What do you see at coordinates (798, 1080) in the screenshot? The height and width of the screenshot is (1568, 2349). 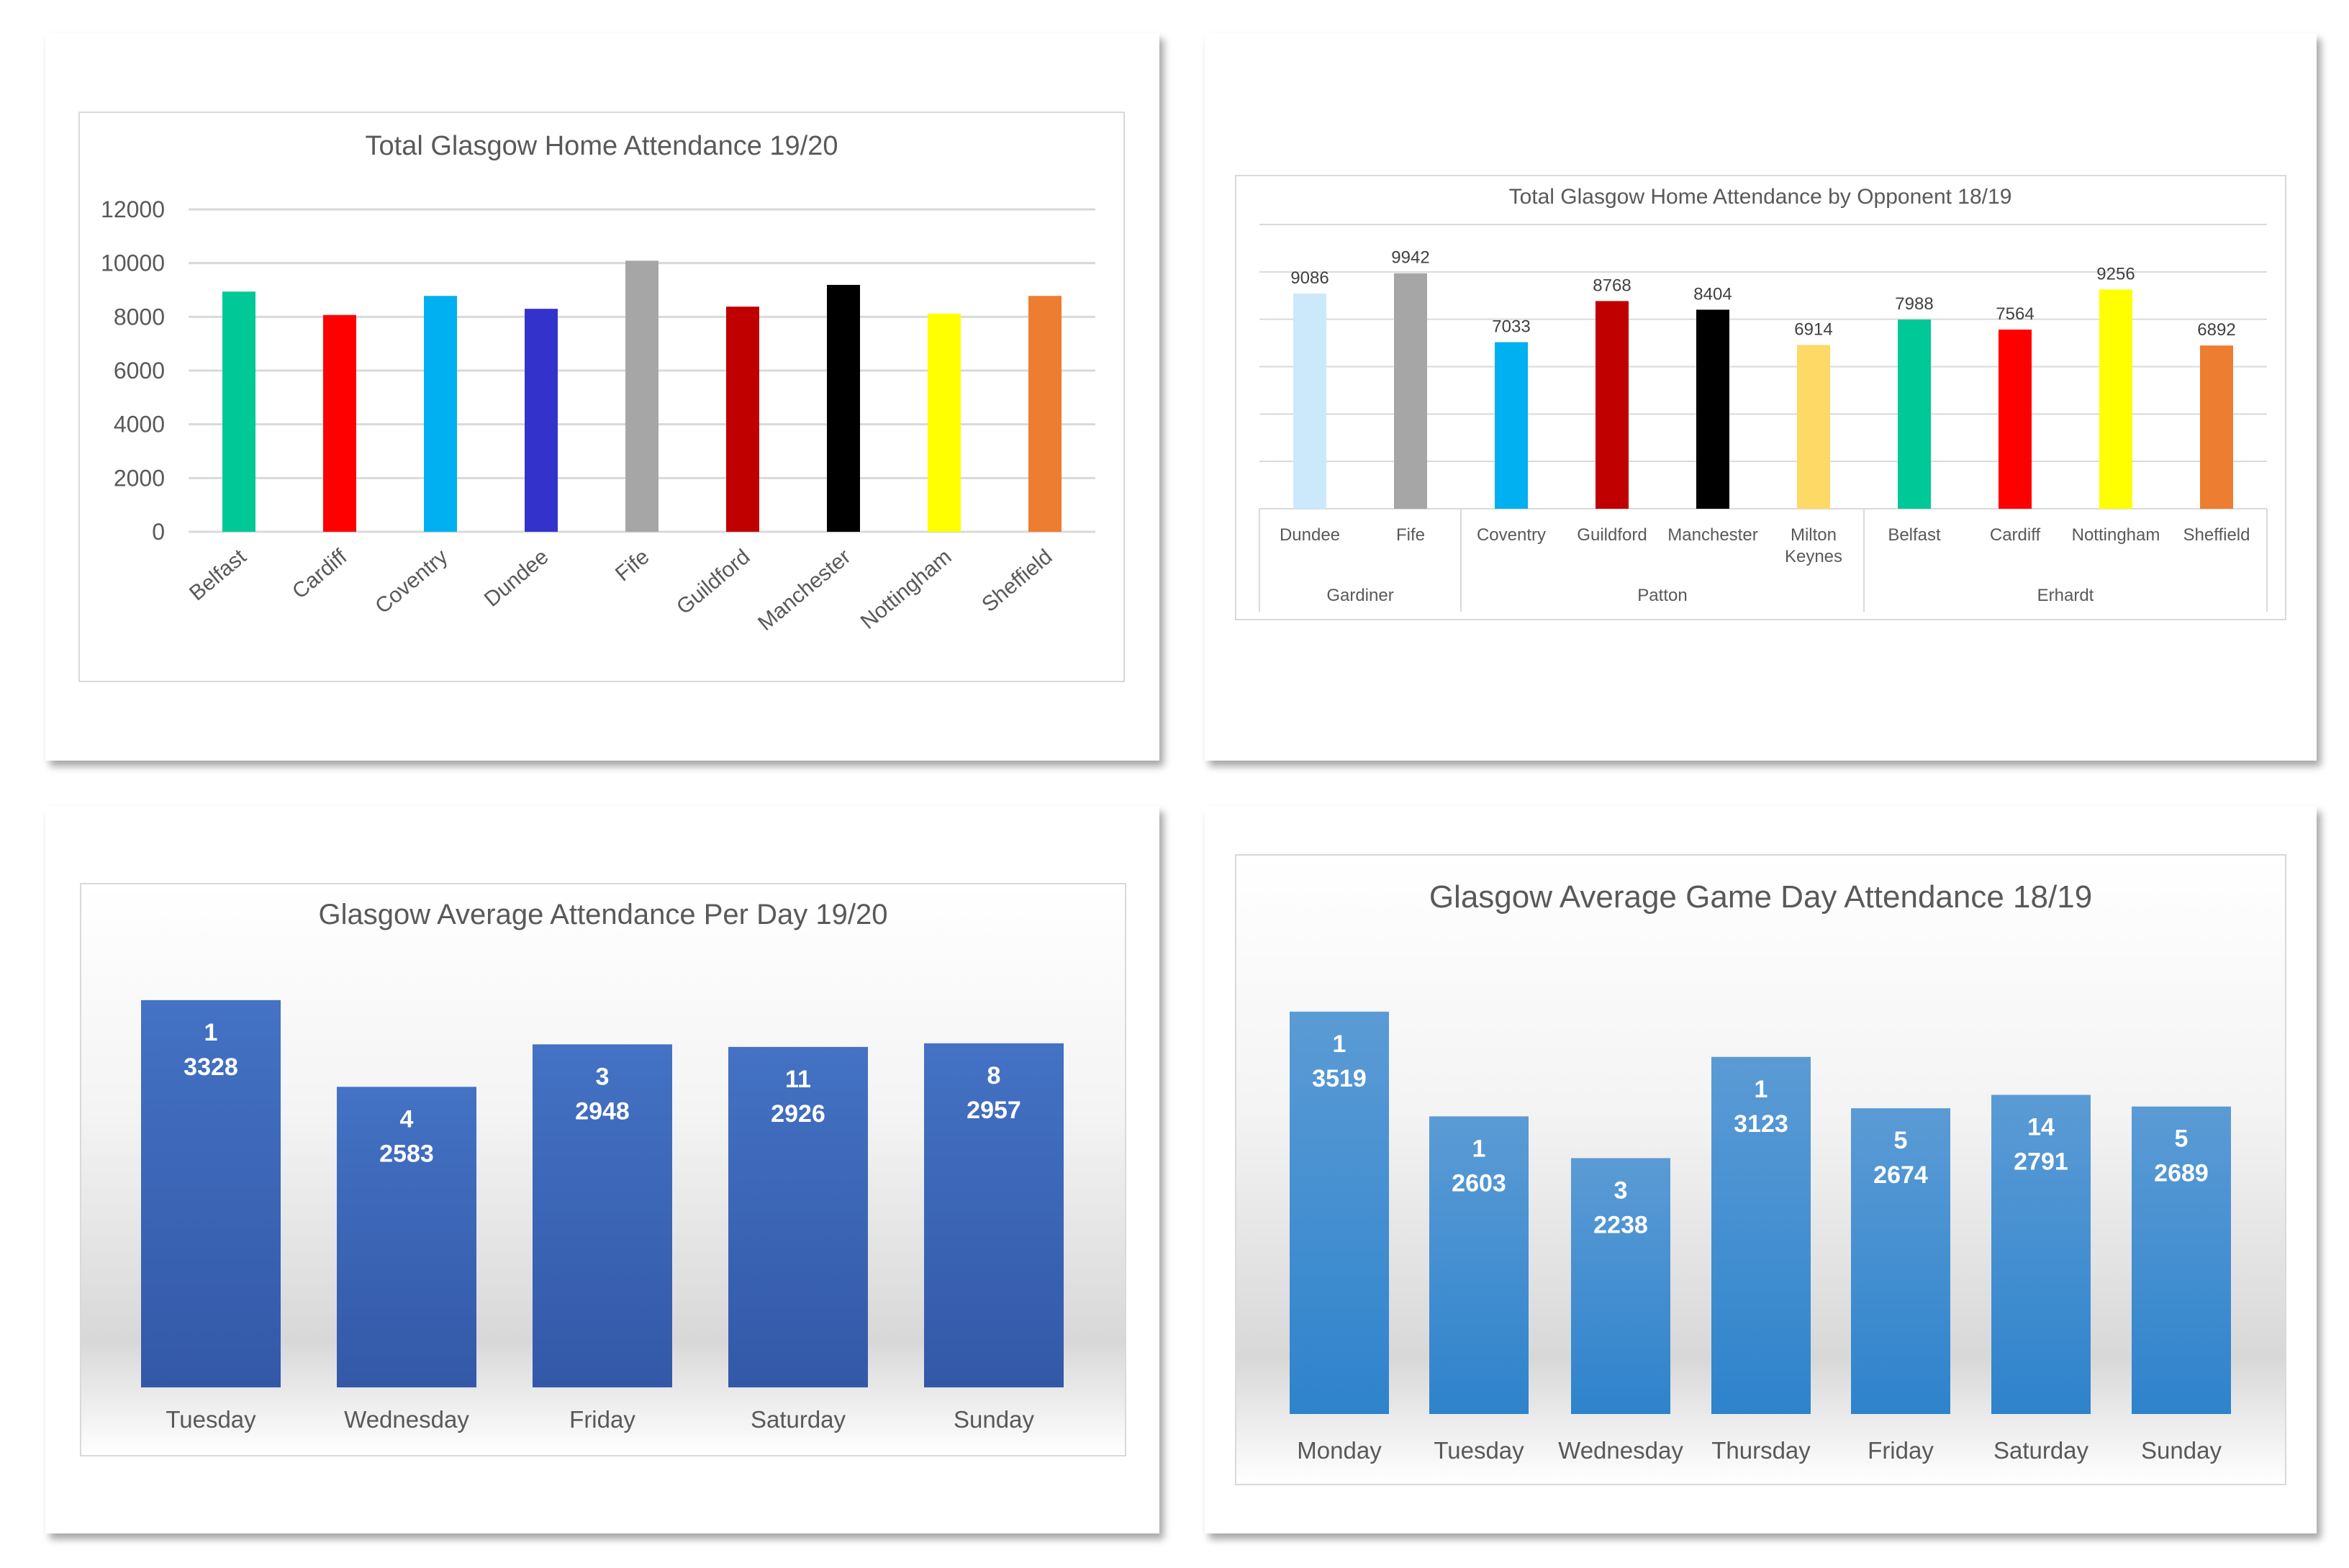 I see `bar-count-label: 11` at bounding box center [798, 1080].